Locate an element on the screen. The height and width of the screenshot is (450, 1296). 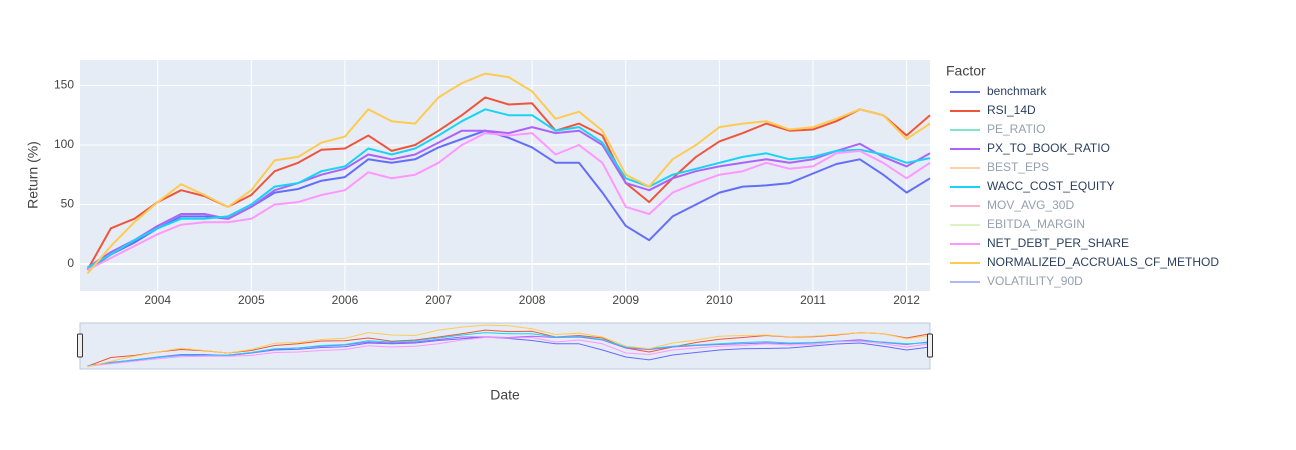
legend-label: benchmark is located at coordinates (1017, 91).